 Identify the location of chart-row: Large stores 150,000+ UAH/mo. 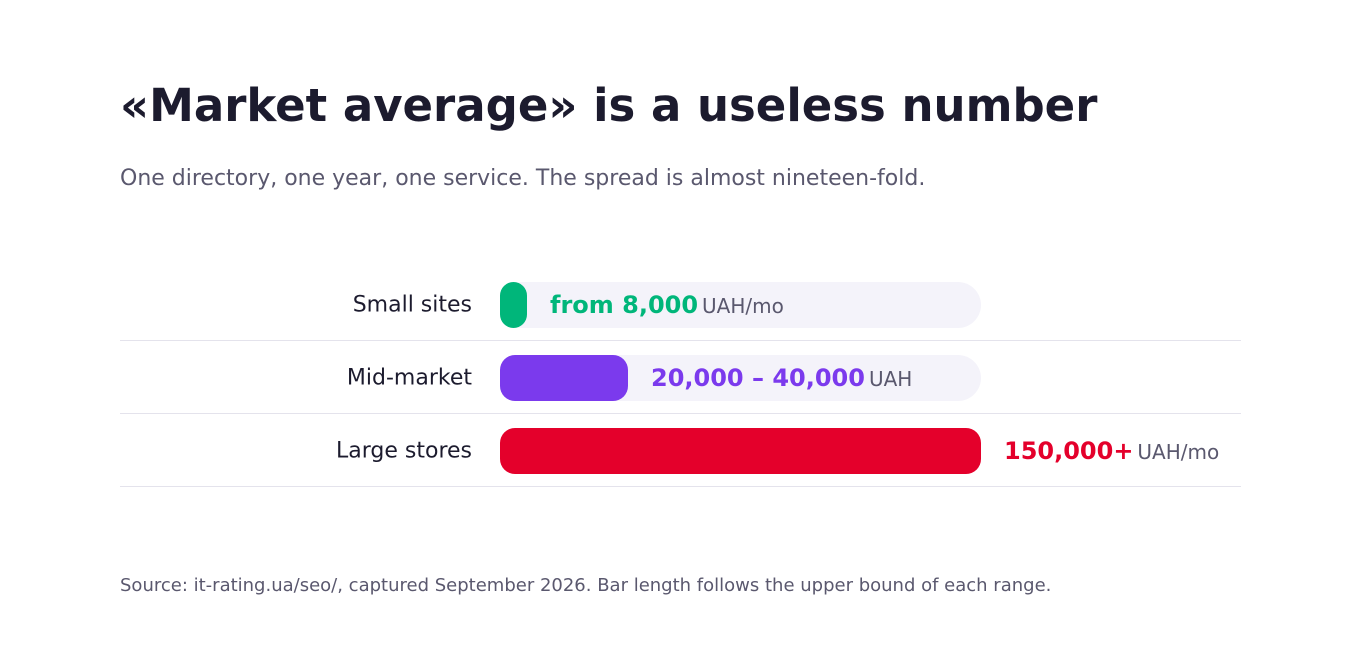
(680, 450).